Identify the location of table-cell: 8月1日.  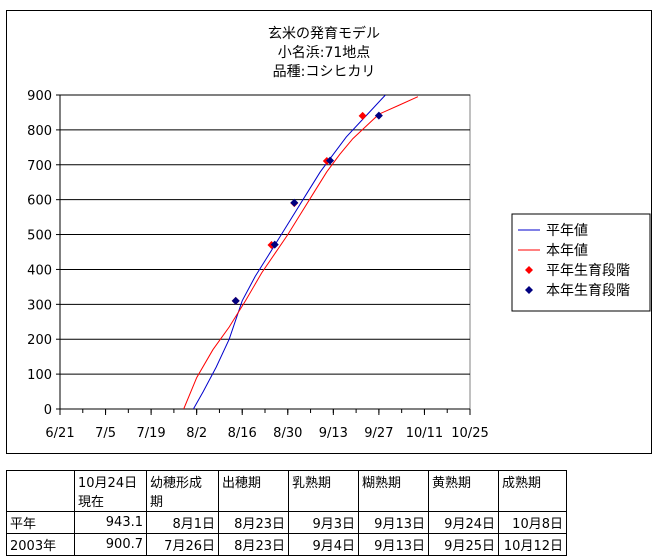
(182, 522).